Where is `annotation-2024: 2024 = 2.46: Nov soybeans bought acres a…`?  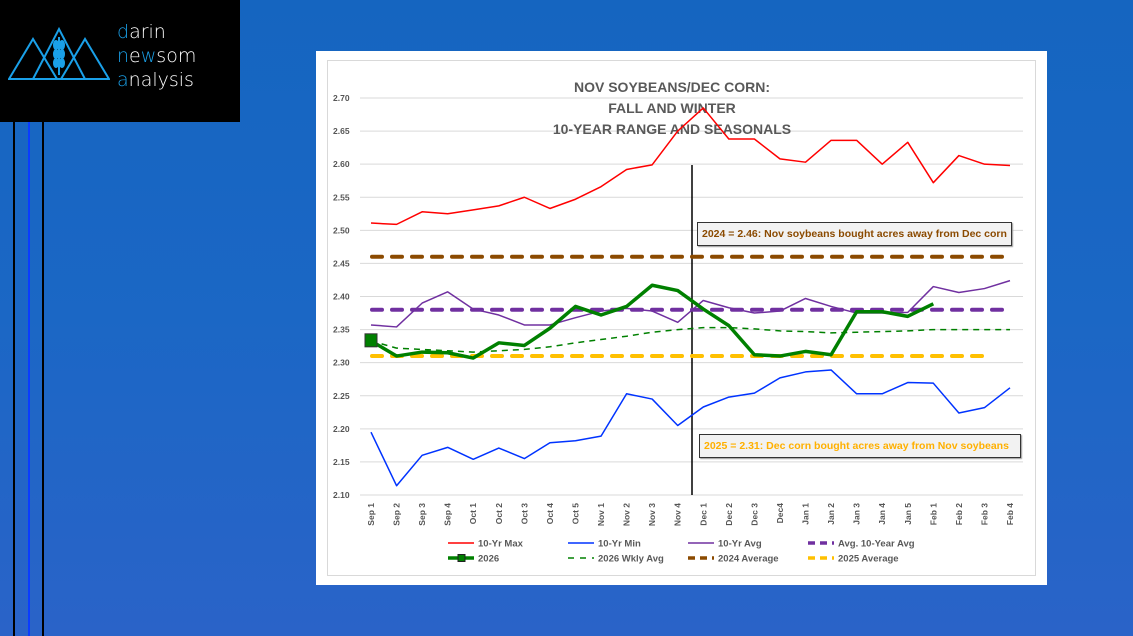 annotation-2024: 2024 = 2.46: Nov soybeans bought acres a… is located at coordinates (854, 234).